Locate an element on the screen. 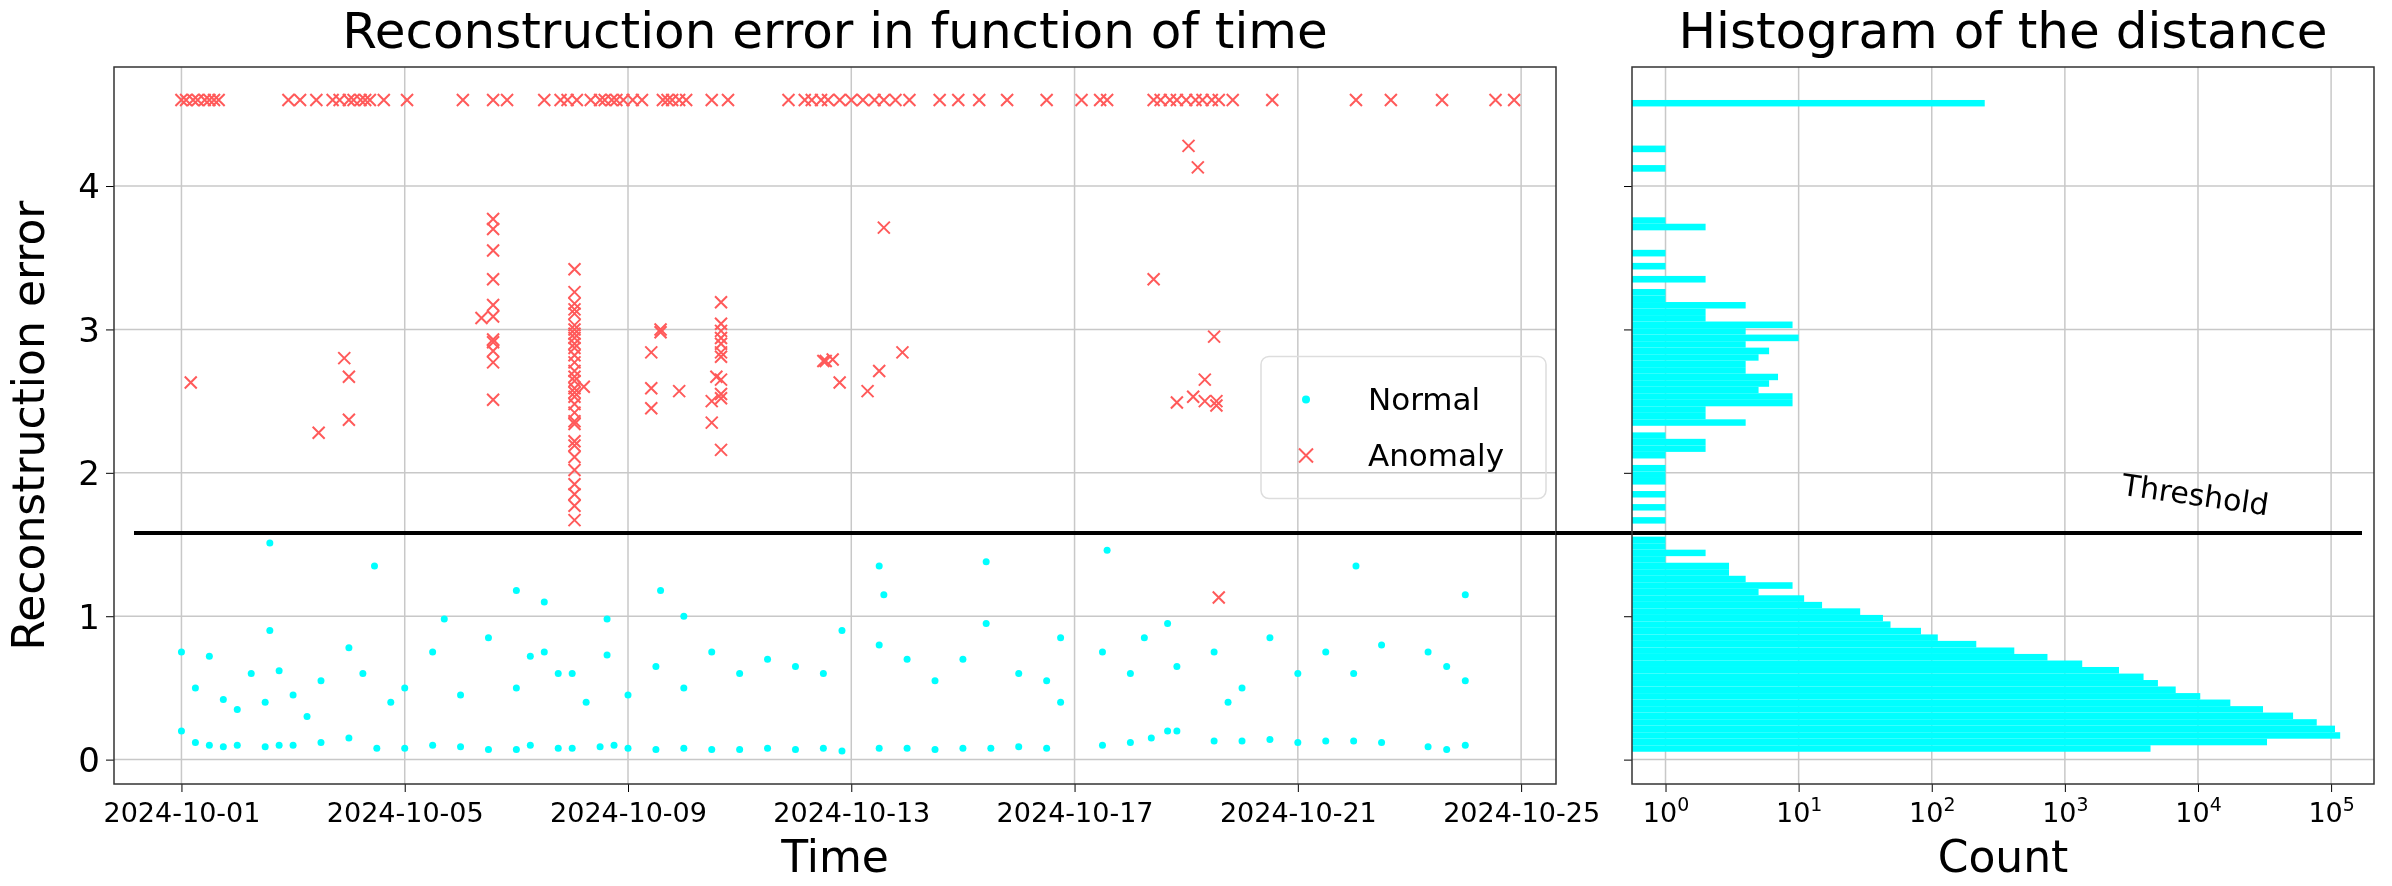 This screenshot has width=2392, height=886. chart-title: Reconstruction error in function of time is located at coordinates (835, 31).